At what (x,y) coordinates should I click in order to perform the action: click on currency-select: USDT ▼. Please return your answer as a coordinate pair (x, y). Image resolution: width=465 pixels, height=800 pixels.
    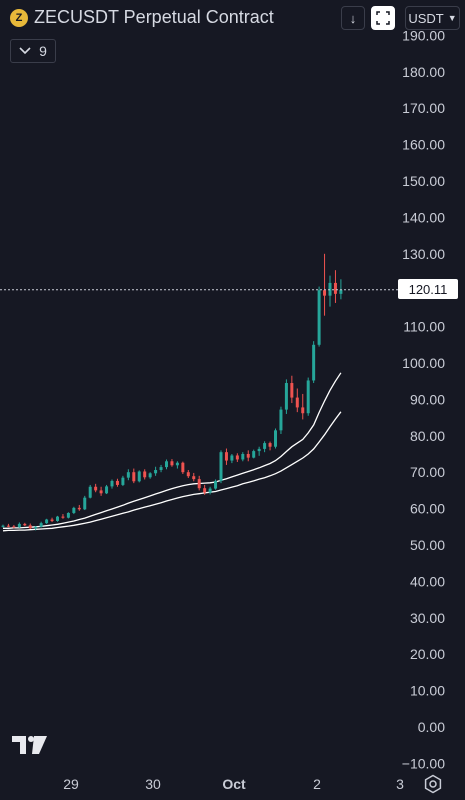
    Looking at the image, I should click on (432, 18).